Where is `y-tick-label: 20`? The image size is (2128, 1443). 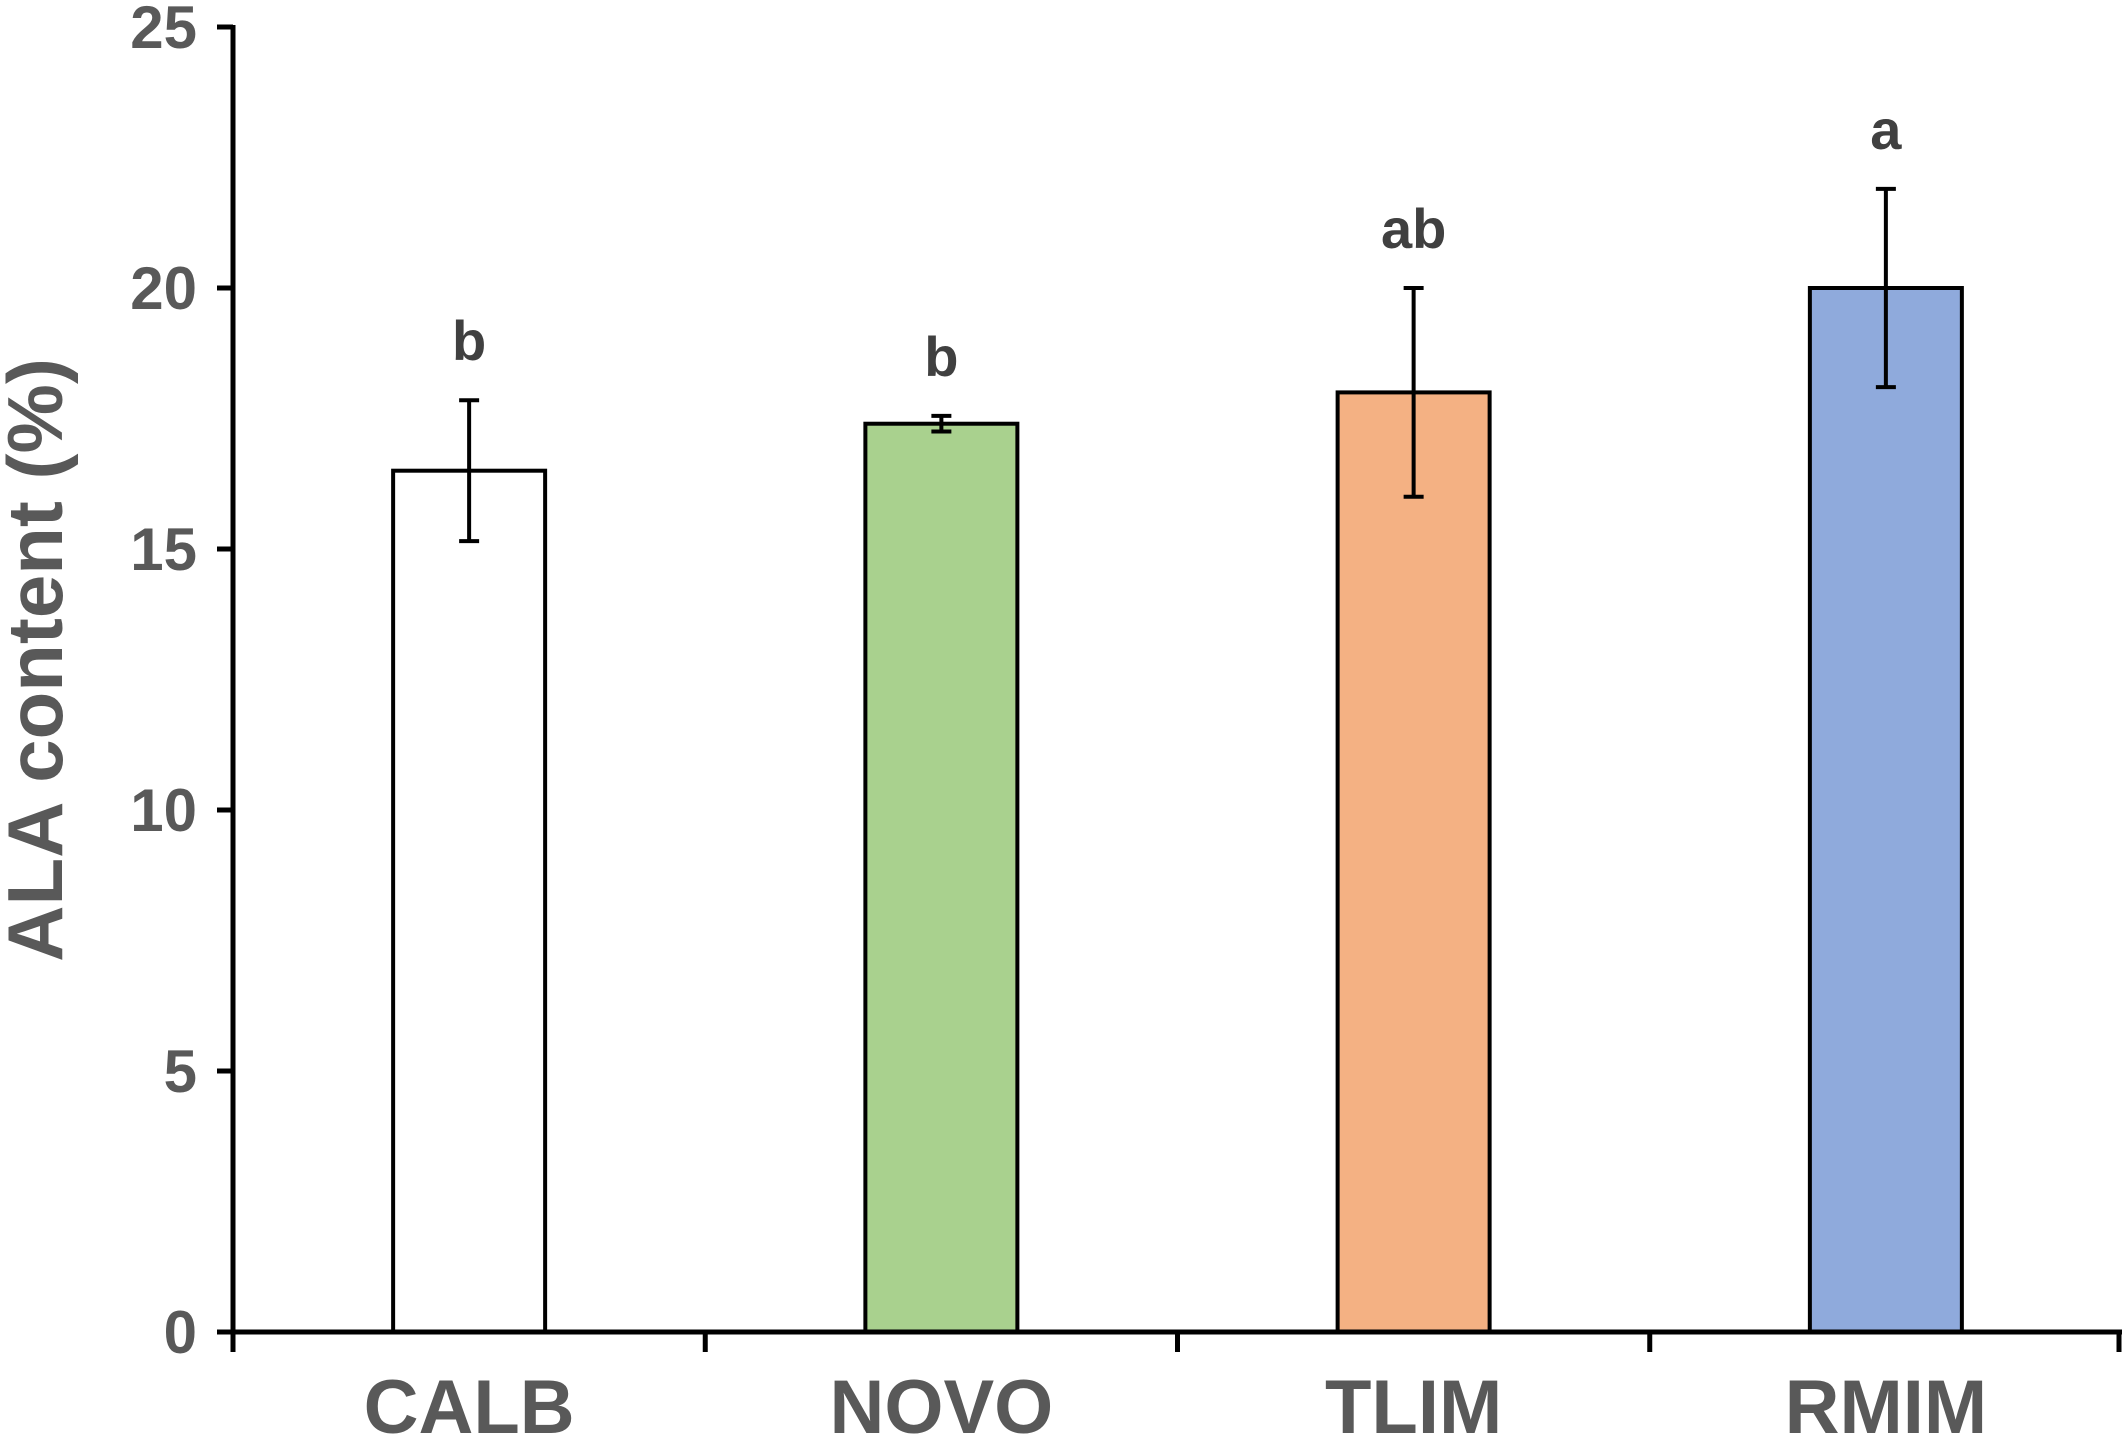
y-tick-label: 20 is located at coordinates (163, 288).